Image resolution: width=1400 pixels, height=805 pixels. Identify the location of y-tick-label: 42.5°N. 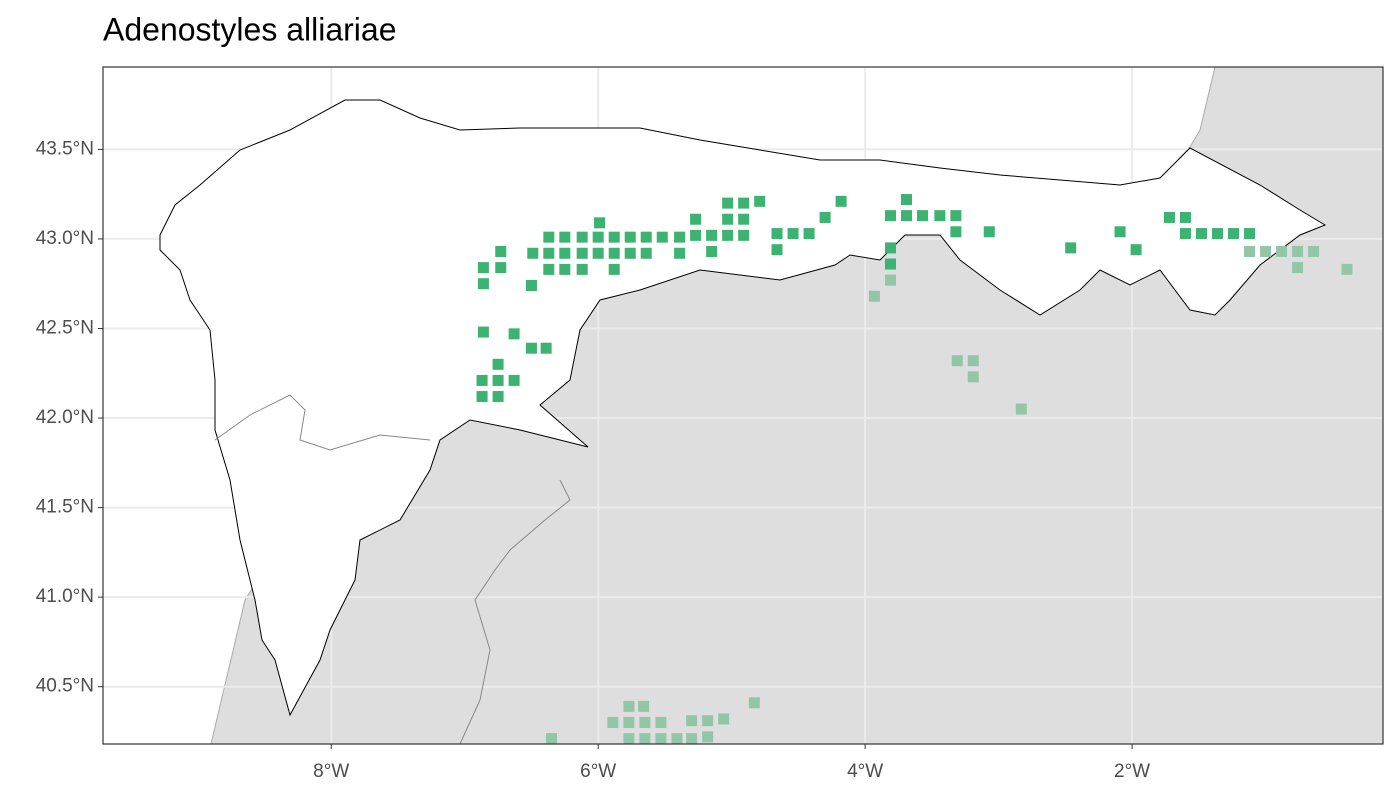
(65, 328).